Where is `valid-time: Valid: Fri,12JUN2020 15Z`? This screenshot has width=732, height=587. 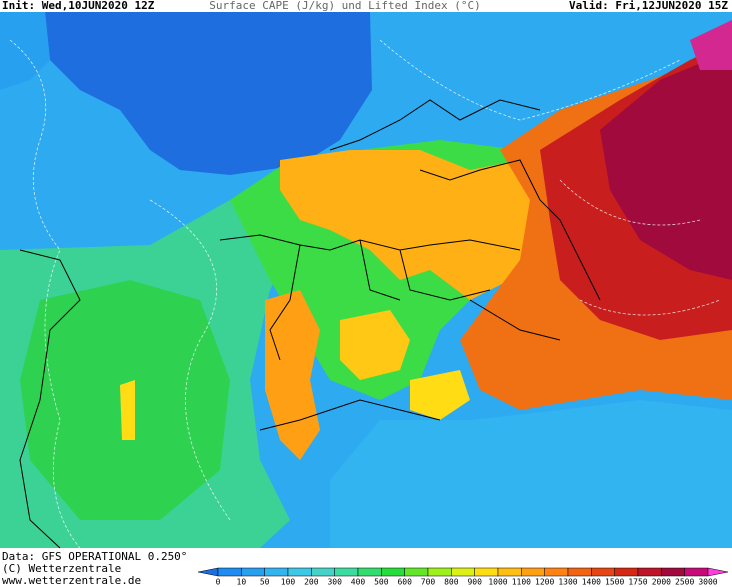
valid-time: Valid: Fri,12JUN2020 15Z is located at coordinates (648, 6).